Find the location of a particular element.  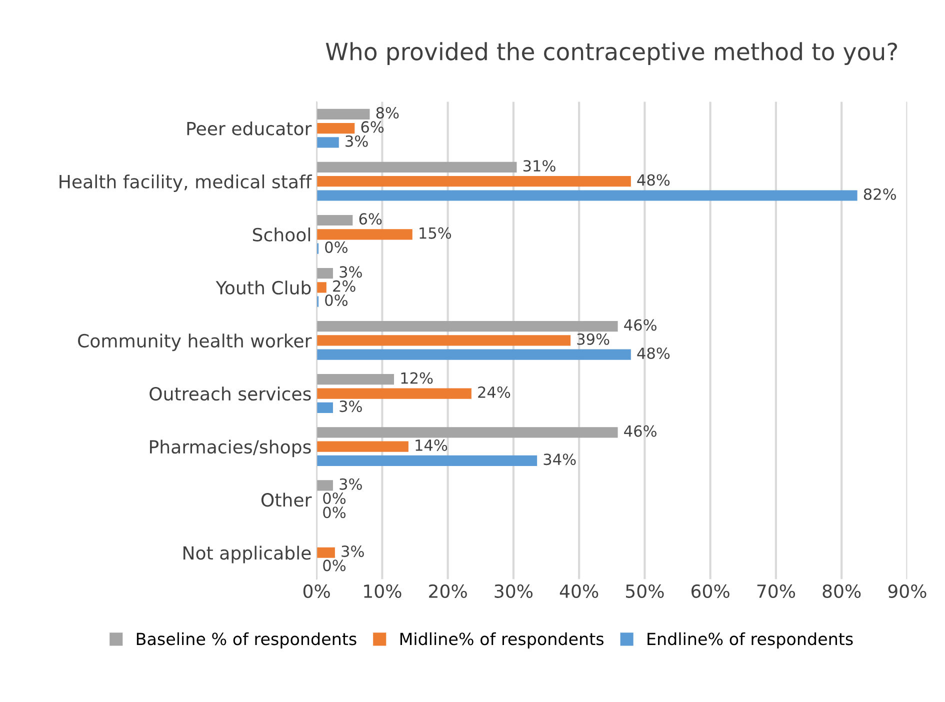

data-label: 82% is located at coordinates (880, 194).